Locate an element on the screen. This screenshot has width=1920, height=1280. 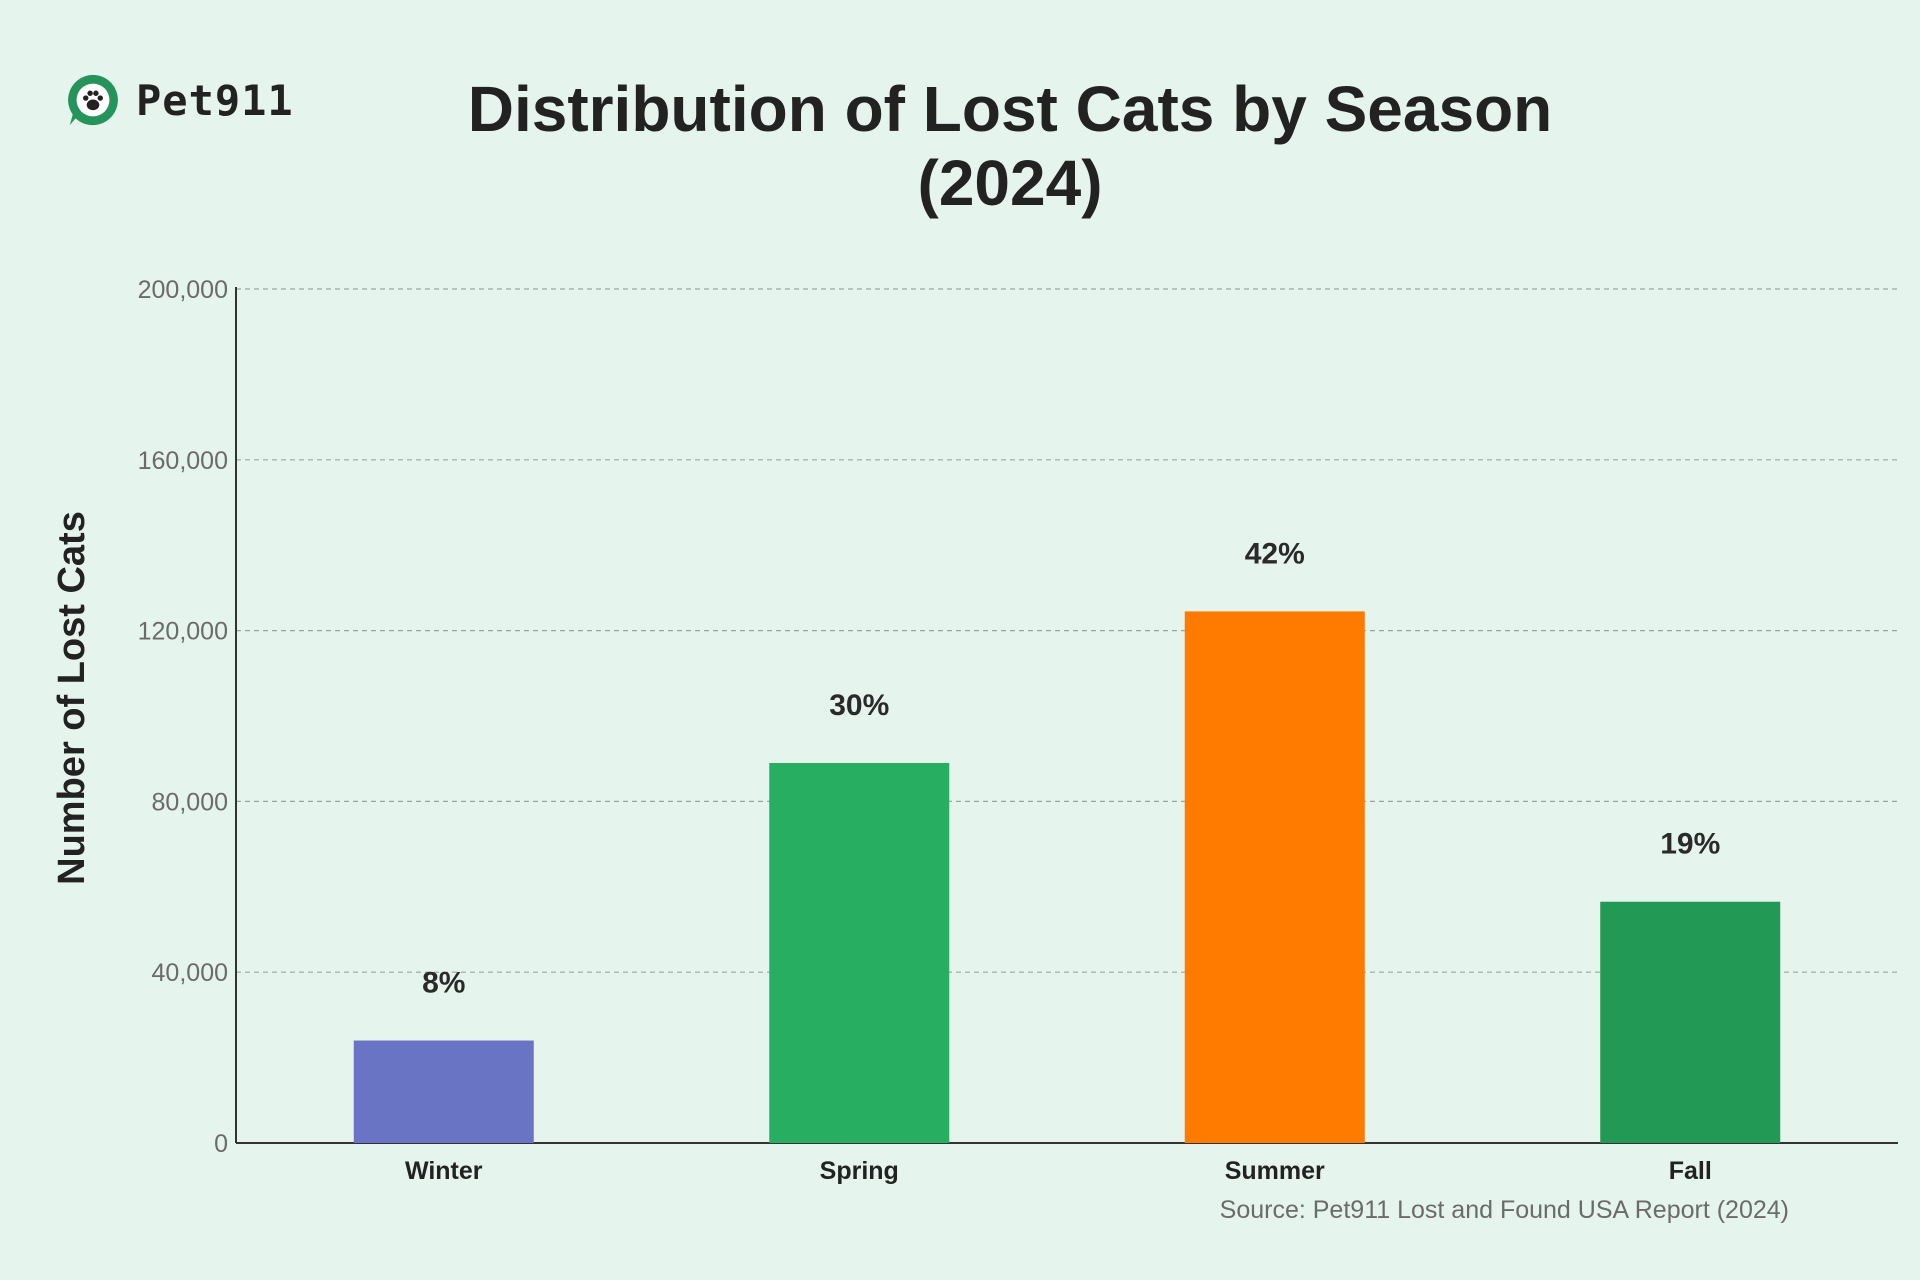
brand-logo: Pet911 is located at coordinates (179, 100).